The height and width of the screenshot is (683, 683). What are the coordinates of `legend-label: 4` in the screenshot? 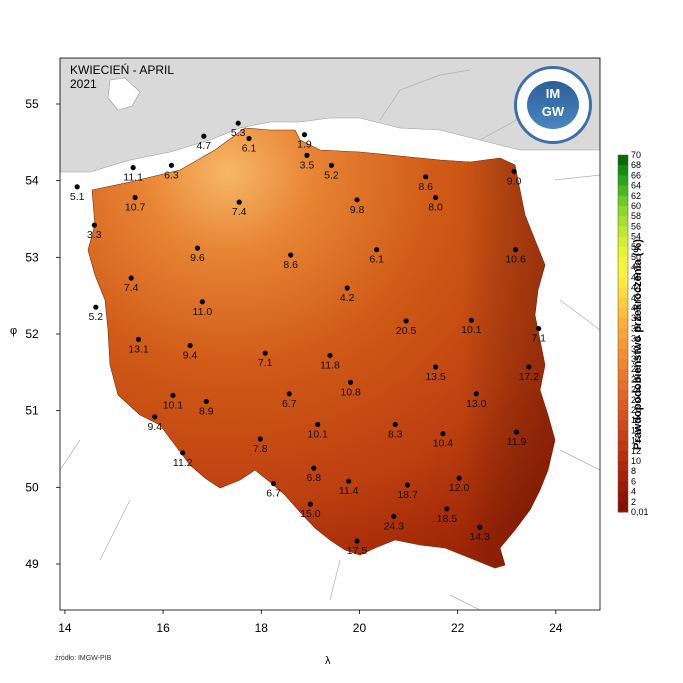 It's located at (633, 492).